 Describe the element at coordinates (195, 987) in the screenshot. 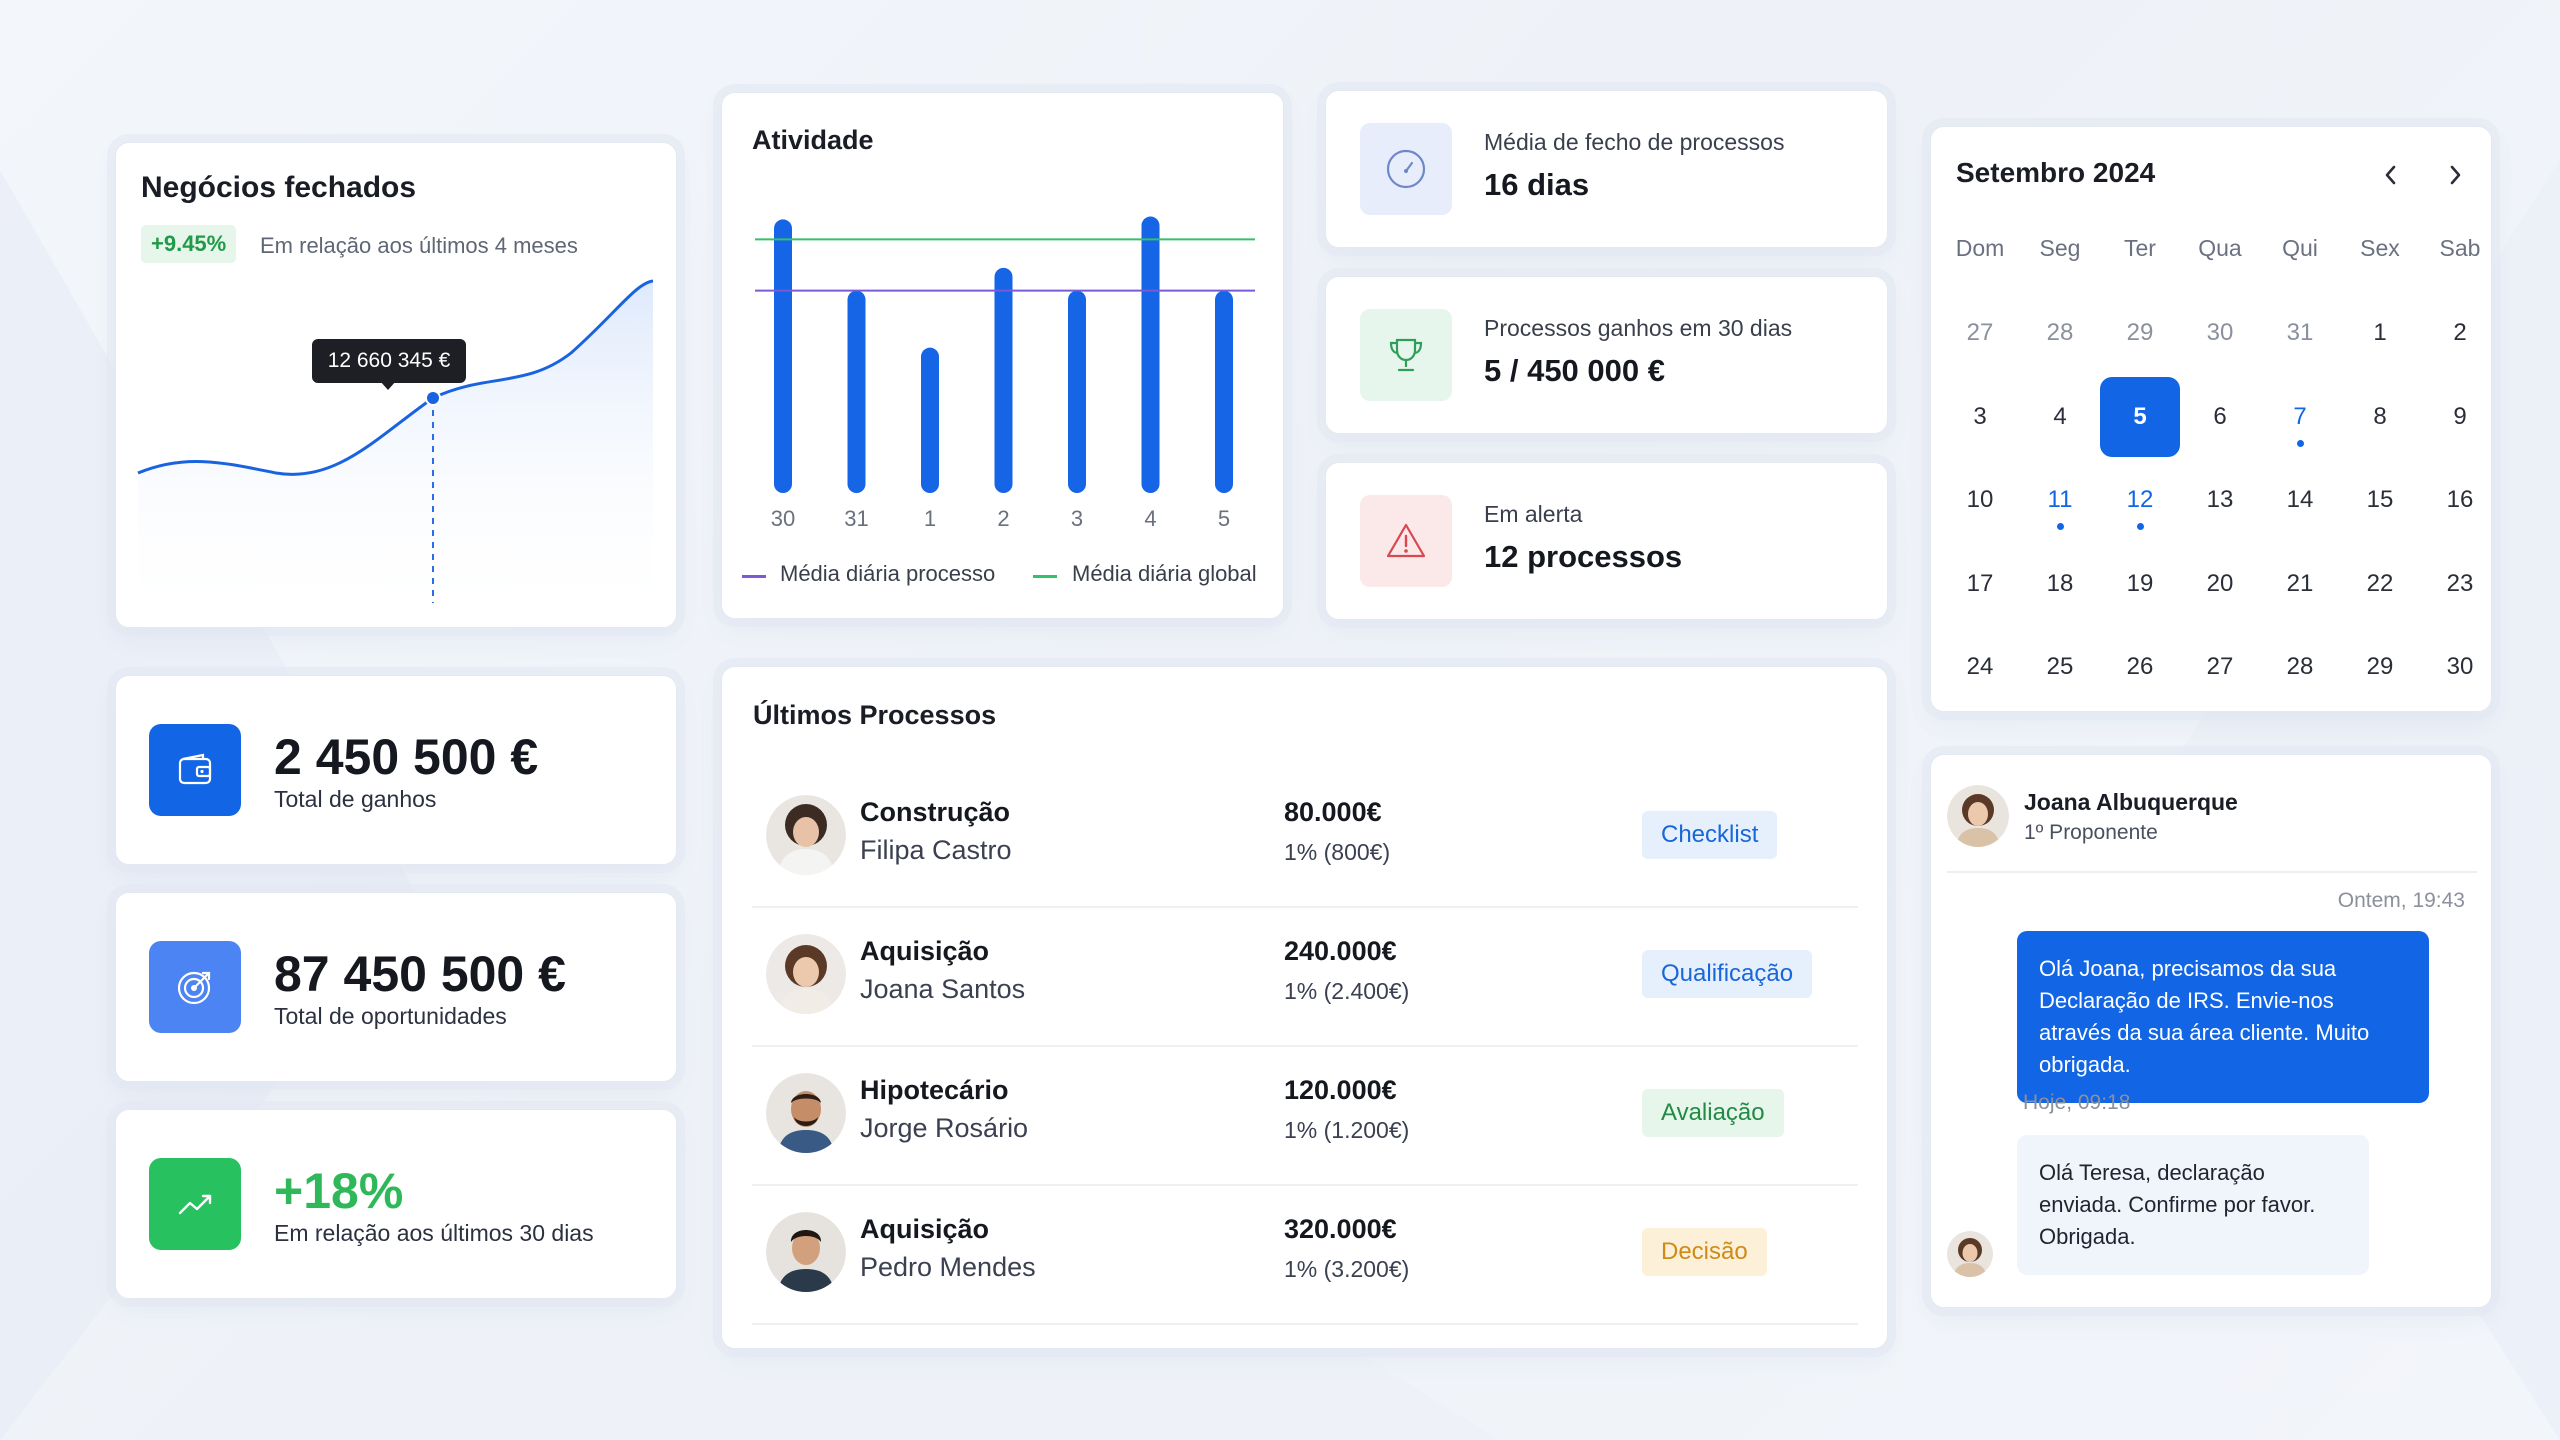

I see `target-icon` at that location.